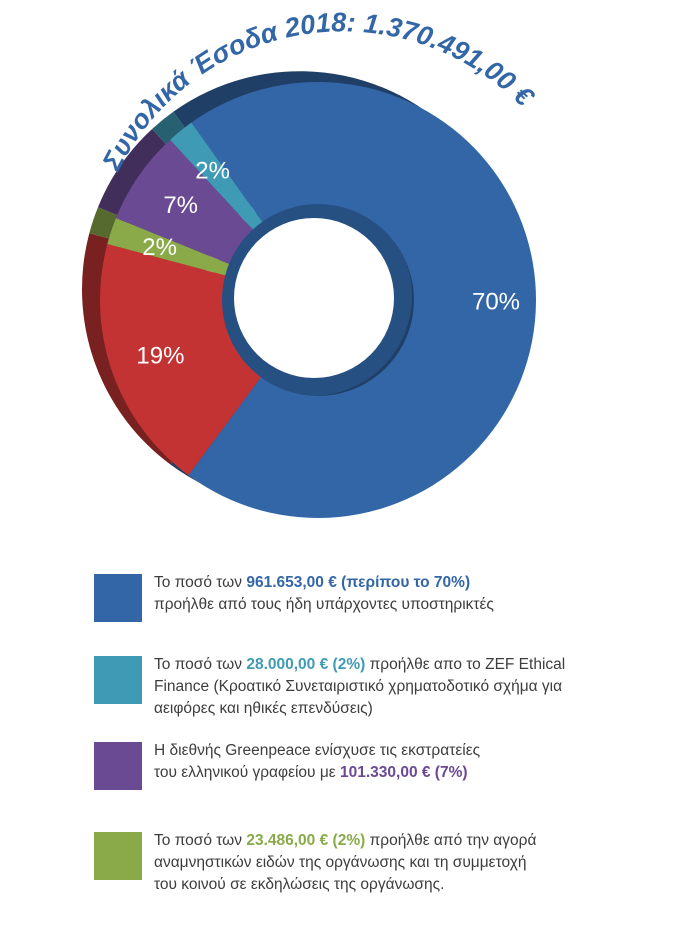 Image resolution: width=678 pixels, height=935 pixels. I want to click on legend-amount: 961.653,00 € (περίπου το 70%), so click(358, 582).